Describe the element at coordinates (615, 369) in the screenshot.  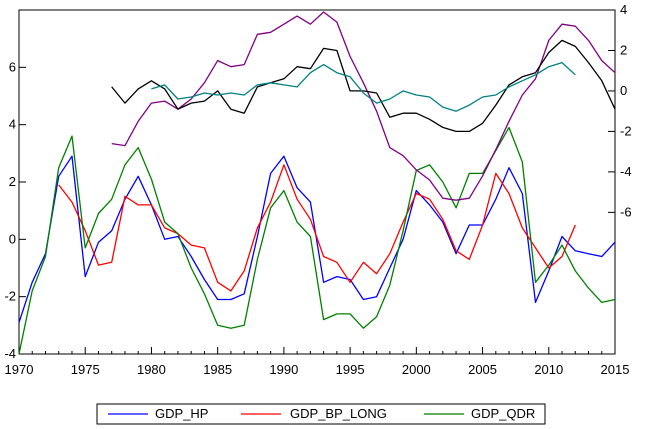
I see `x-axis-tick-label: 2015` at that location.